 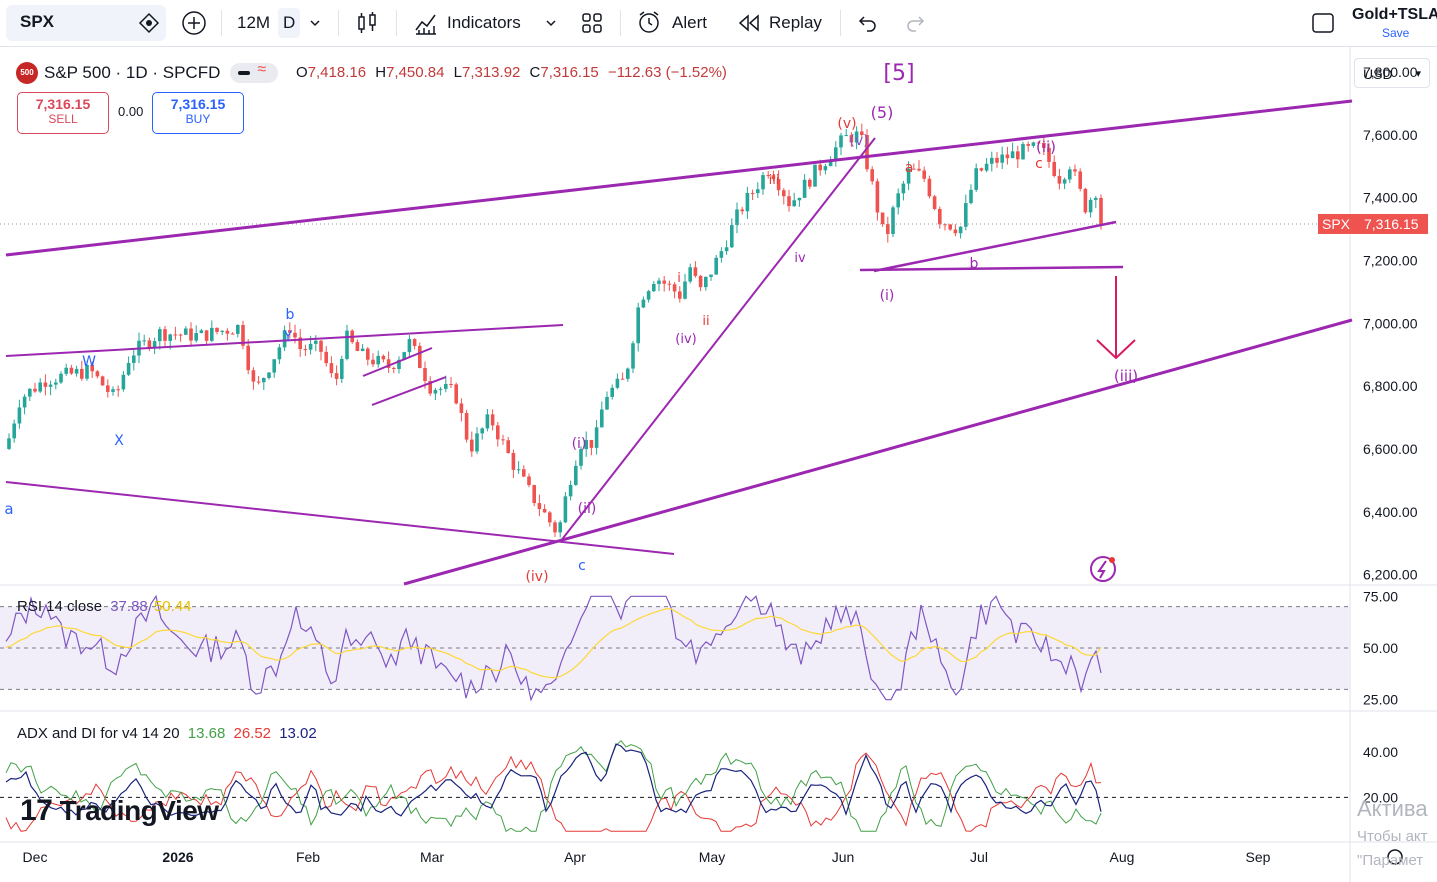 I want to click on flash-icon-bolt, so click(x=1102, y=569).